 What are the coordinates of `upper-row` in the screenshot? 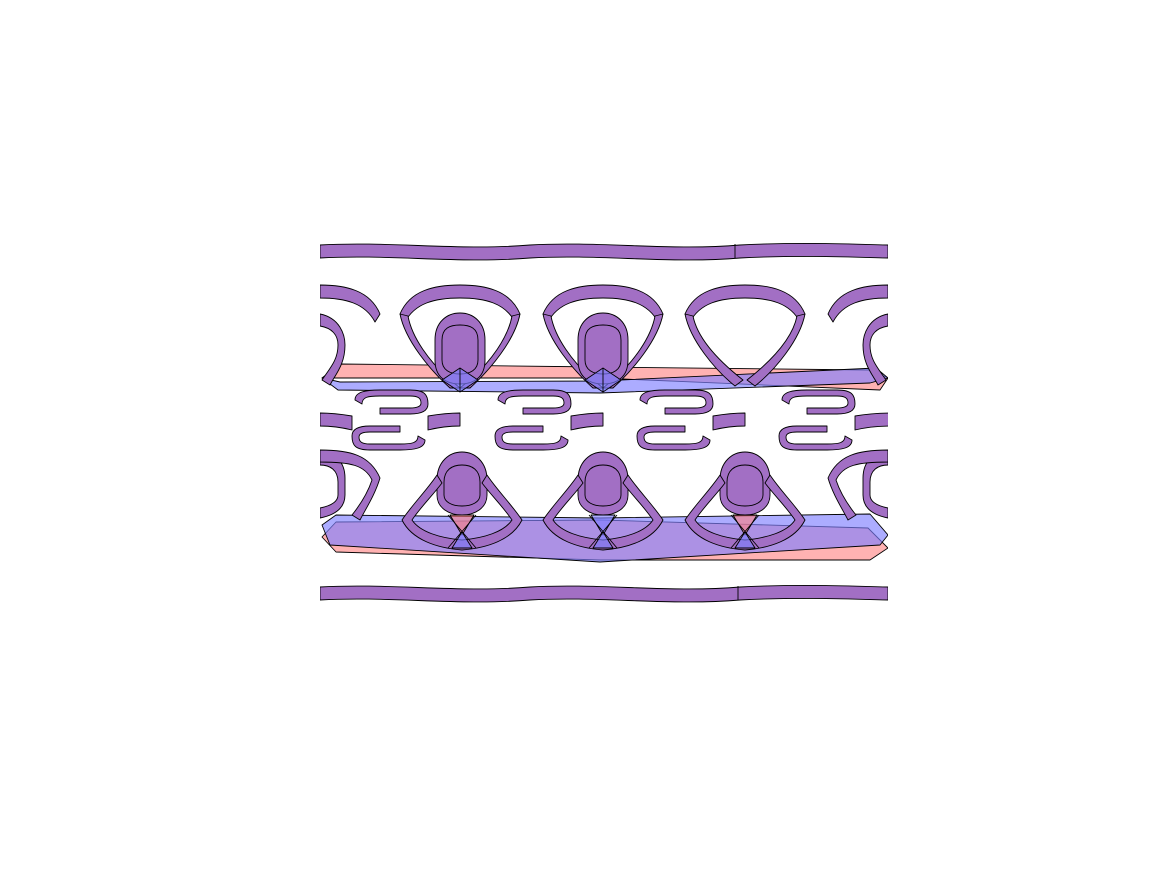 It's located at (604, 338).